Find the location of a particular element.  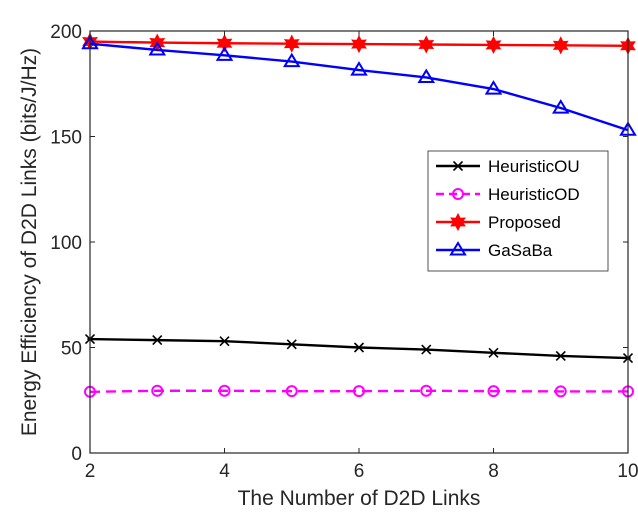

legend-entry-proposed: Proposed is located at coordinates (498, 222).